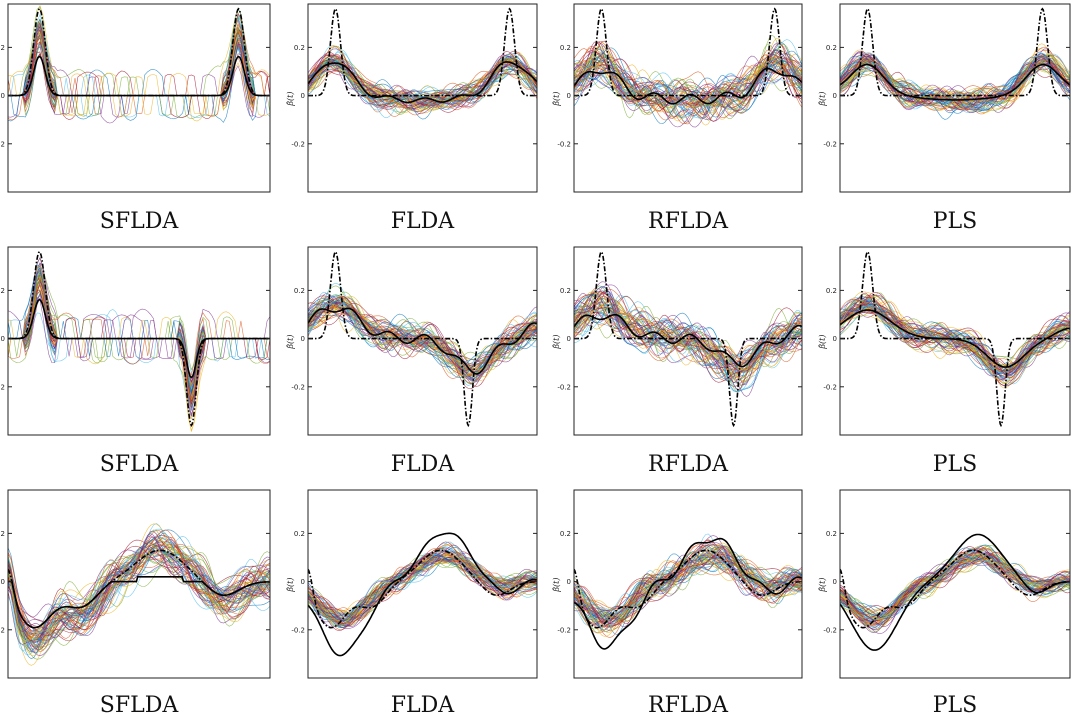 The height and width of the screenshot is (726, 1089). Describe the element at coordinates (423, 464) in the screenshot. I see `method-caption: FLDA` at that location.